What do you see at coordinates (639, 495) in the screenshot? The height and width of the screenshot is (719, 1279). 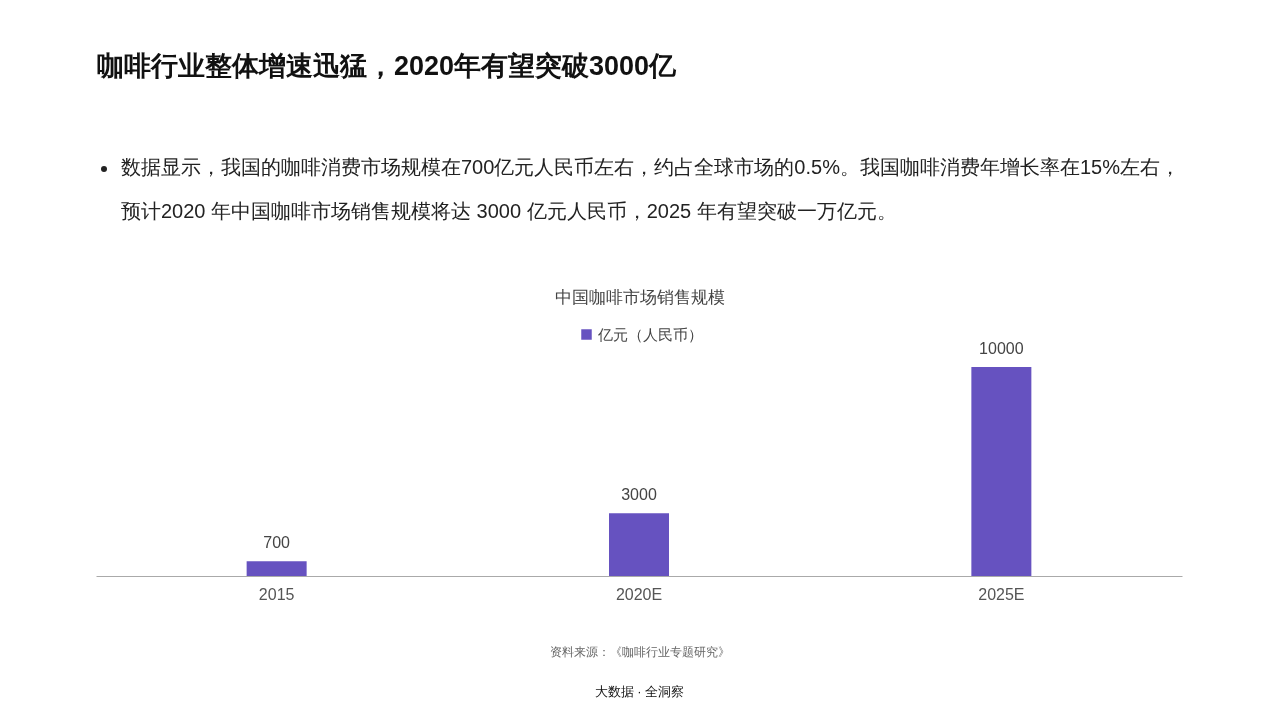 I see `data-label: 3000` at bounding box center [639, 495].